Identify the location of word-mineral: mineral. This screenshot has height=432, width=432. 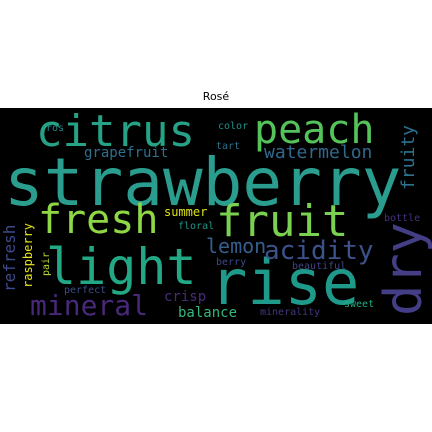
(89, 305).